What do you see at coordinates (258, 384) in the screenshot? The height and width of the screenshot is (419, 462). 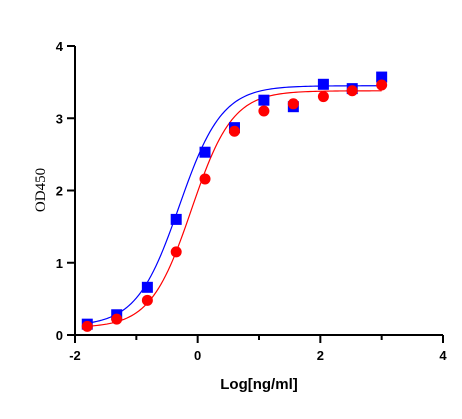 I see `x-axis-label: Log[ng/ml]` at bounding box center [258, 384].